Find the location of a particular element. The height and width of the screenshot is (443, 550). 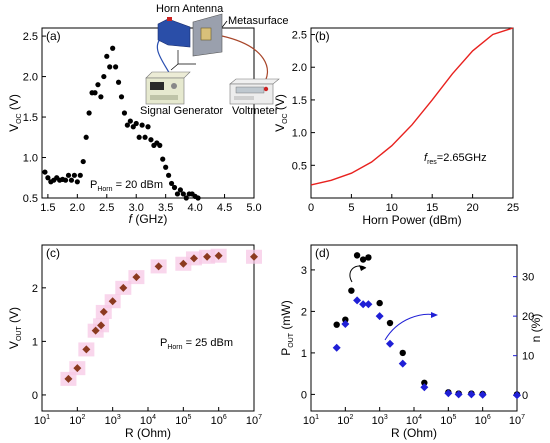

panel-b-xtick-label: 15 is located at coordinates (432, 208).